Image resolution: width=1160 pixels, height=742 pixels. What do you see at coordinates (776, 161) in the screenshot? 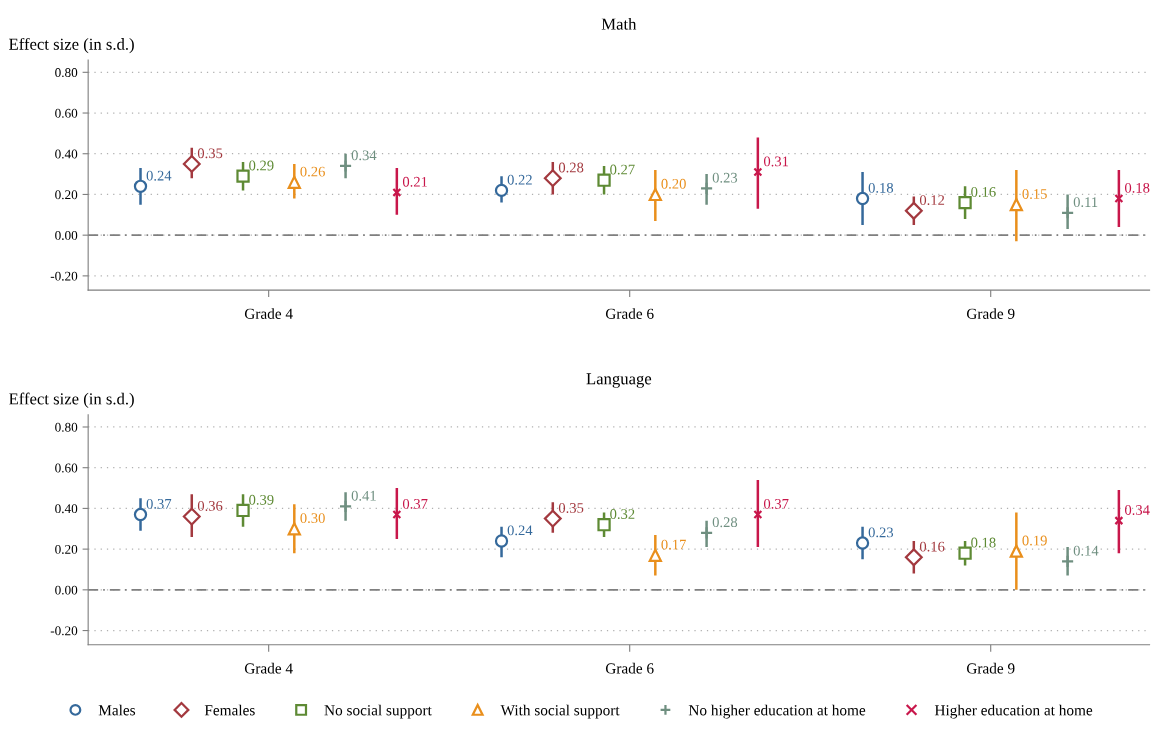
I see `data-label: 0.31` at bounding box center [776, 161].